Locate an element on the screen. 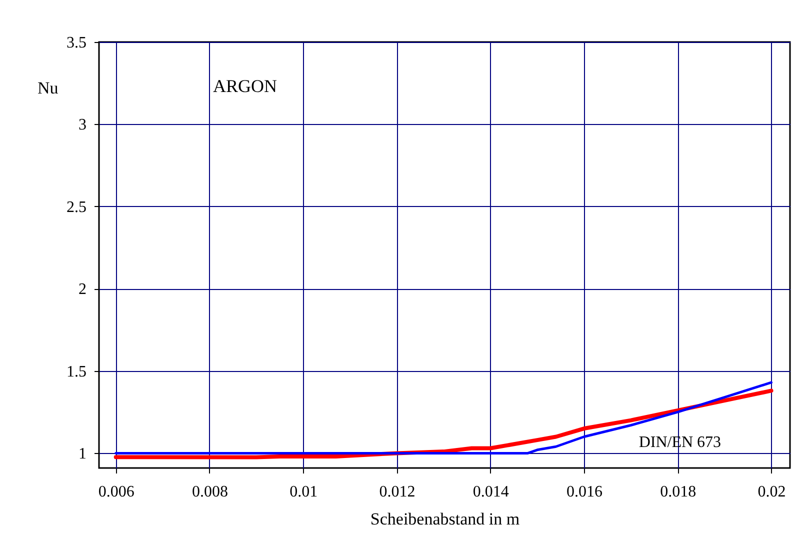  line-series is located at coordinates (443, 417).